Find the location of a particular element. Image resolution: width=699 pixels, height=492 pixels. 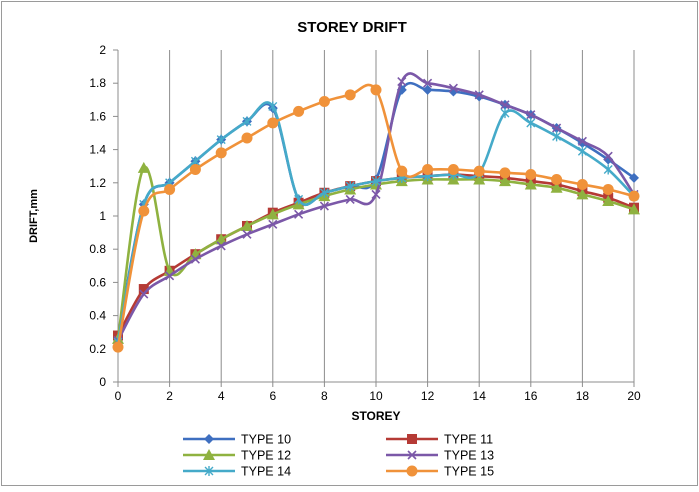

x-tick-label: 10 is located at coordinates (376, 396).